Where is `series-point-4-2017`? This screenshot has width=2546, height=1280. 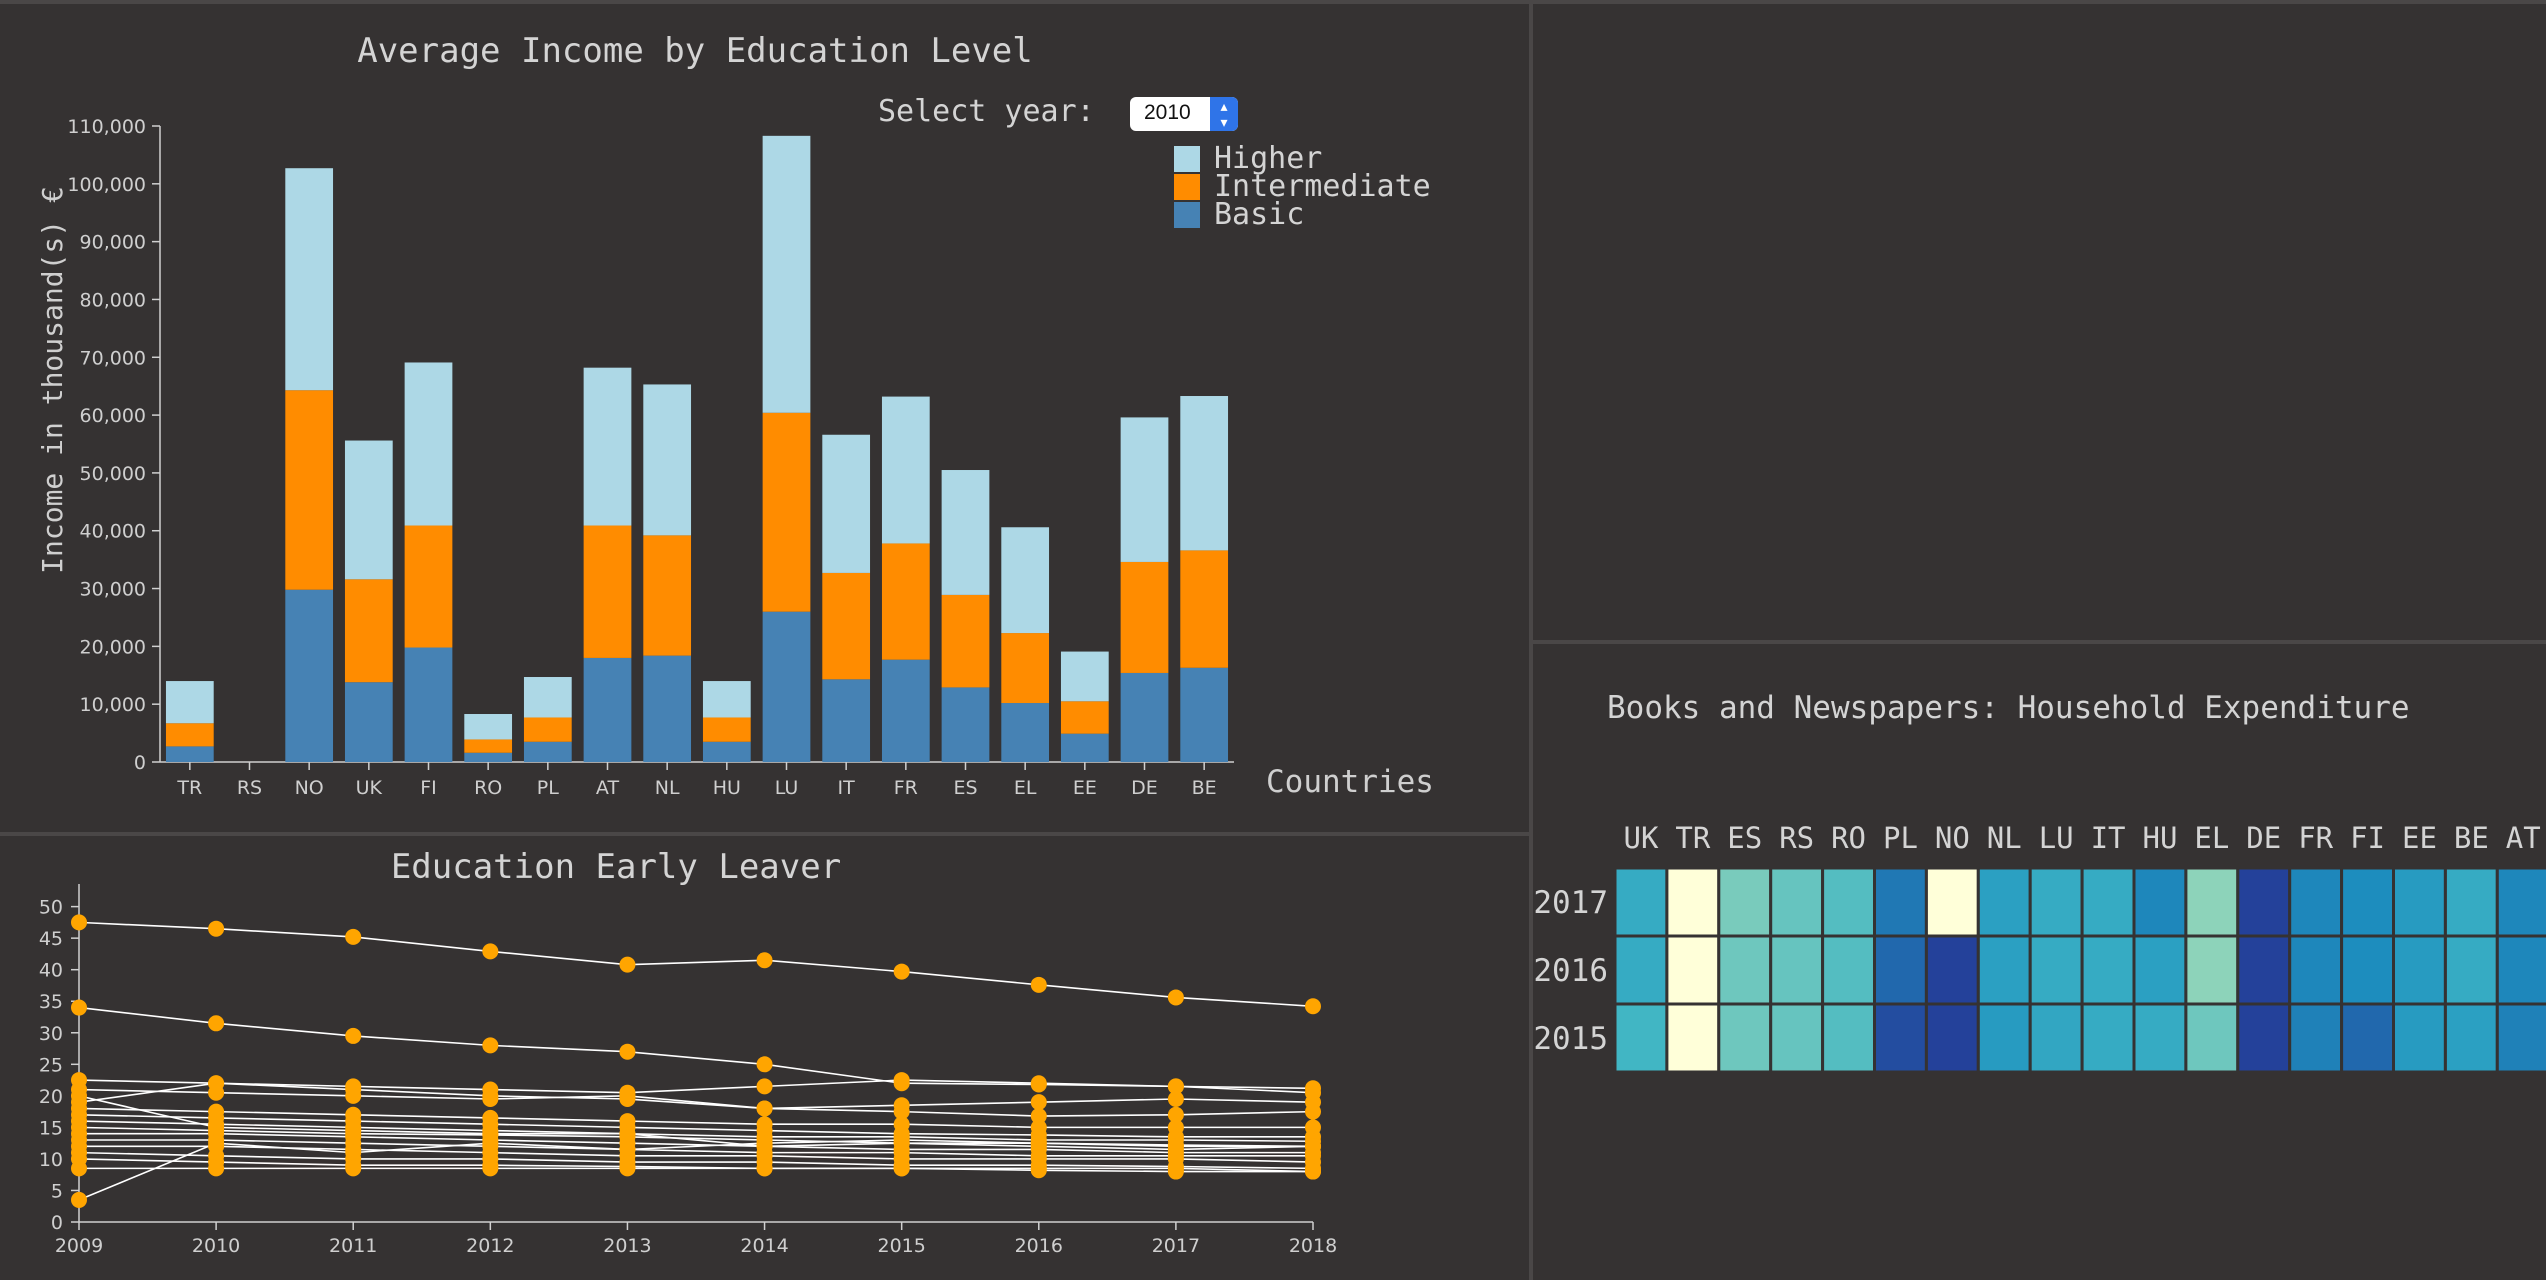 series-point-4-2017 is located at coordinates (1175, 1099).